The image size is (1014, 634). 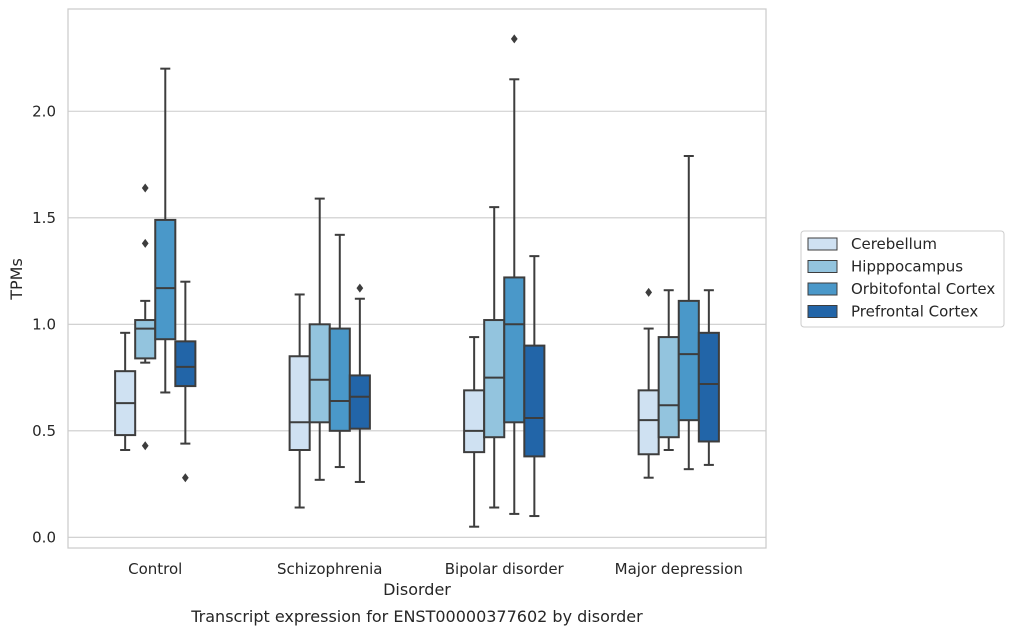 What do you see at coordinates (894, 244) in the screenshot?
I see `legend-label: Cerebellum` at bounding box center [894, 244].